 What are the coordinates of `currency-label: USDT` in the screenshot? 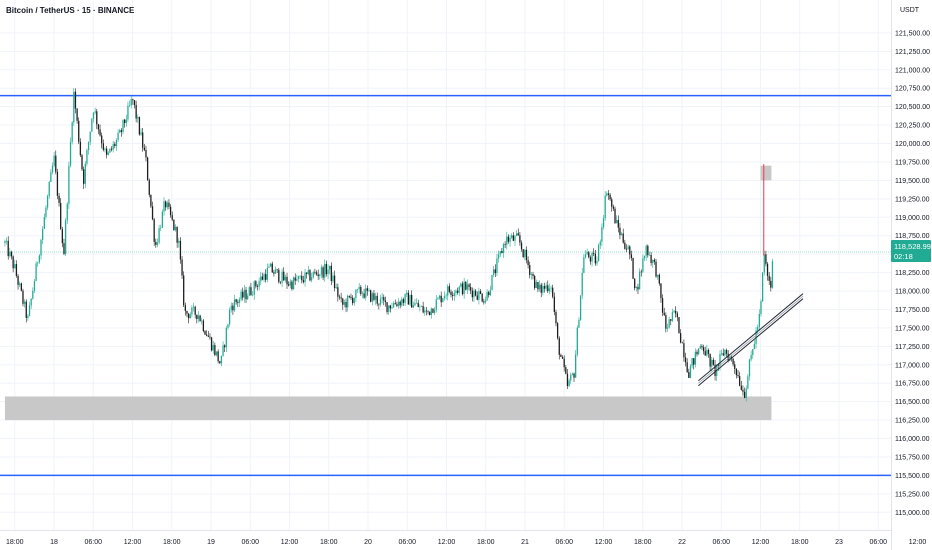 It's located at (910, 10).